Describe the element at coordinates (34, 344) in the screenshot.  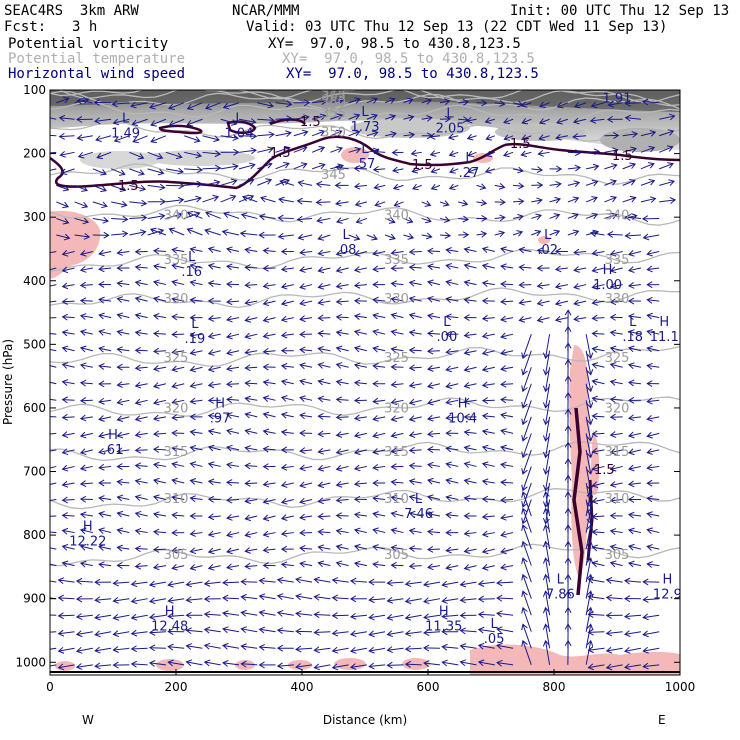
I see `y-tick-label: 500` at that location.